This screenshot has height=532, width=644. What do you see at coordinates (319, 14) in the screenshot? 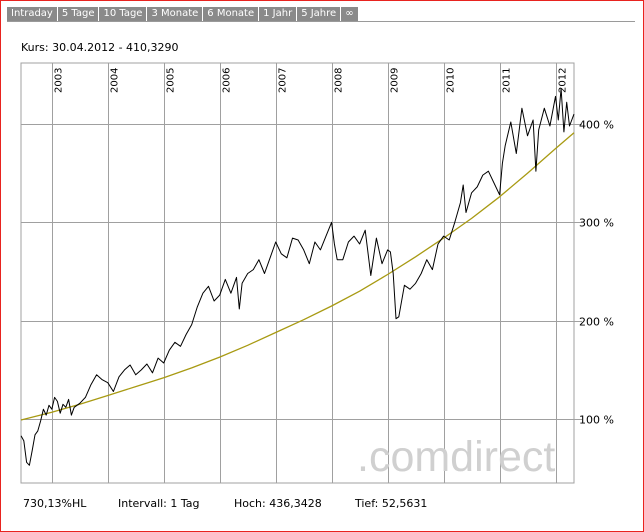
I see `tab-5-jahre: 5 Jahre` at bounding box center [319, 14].